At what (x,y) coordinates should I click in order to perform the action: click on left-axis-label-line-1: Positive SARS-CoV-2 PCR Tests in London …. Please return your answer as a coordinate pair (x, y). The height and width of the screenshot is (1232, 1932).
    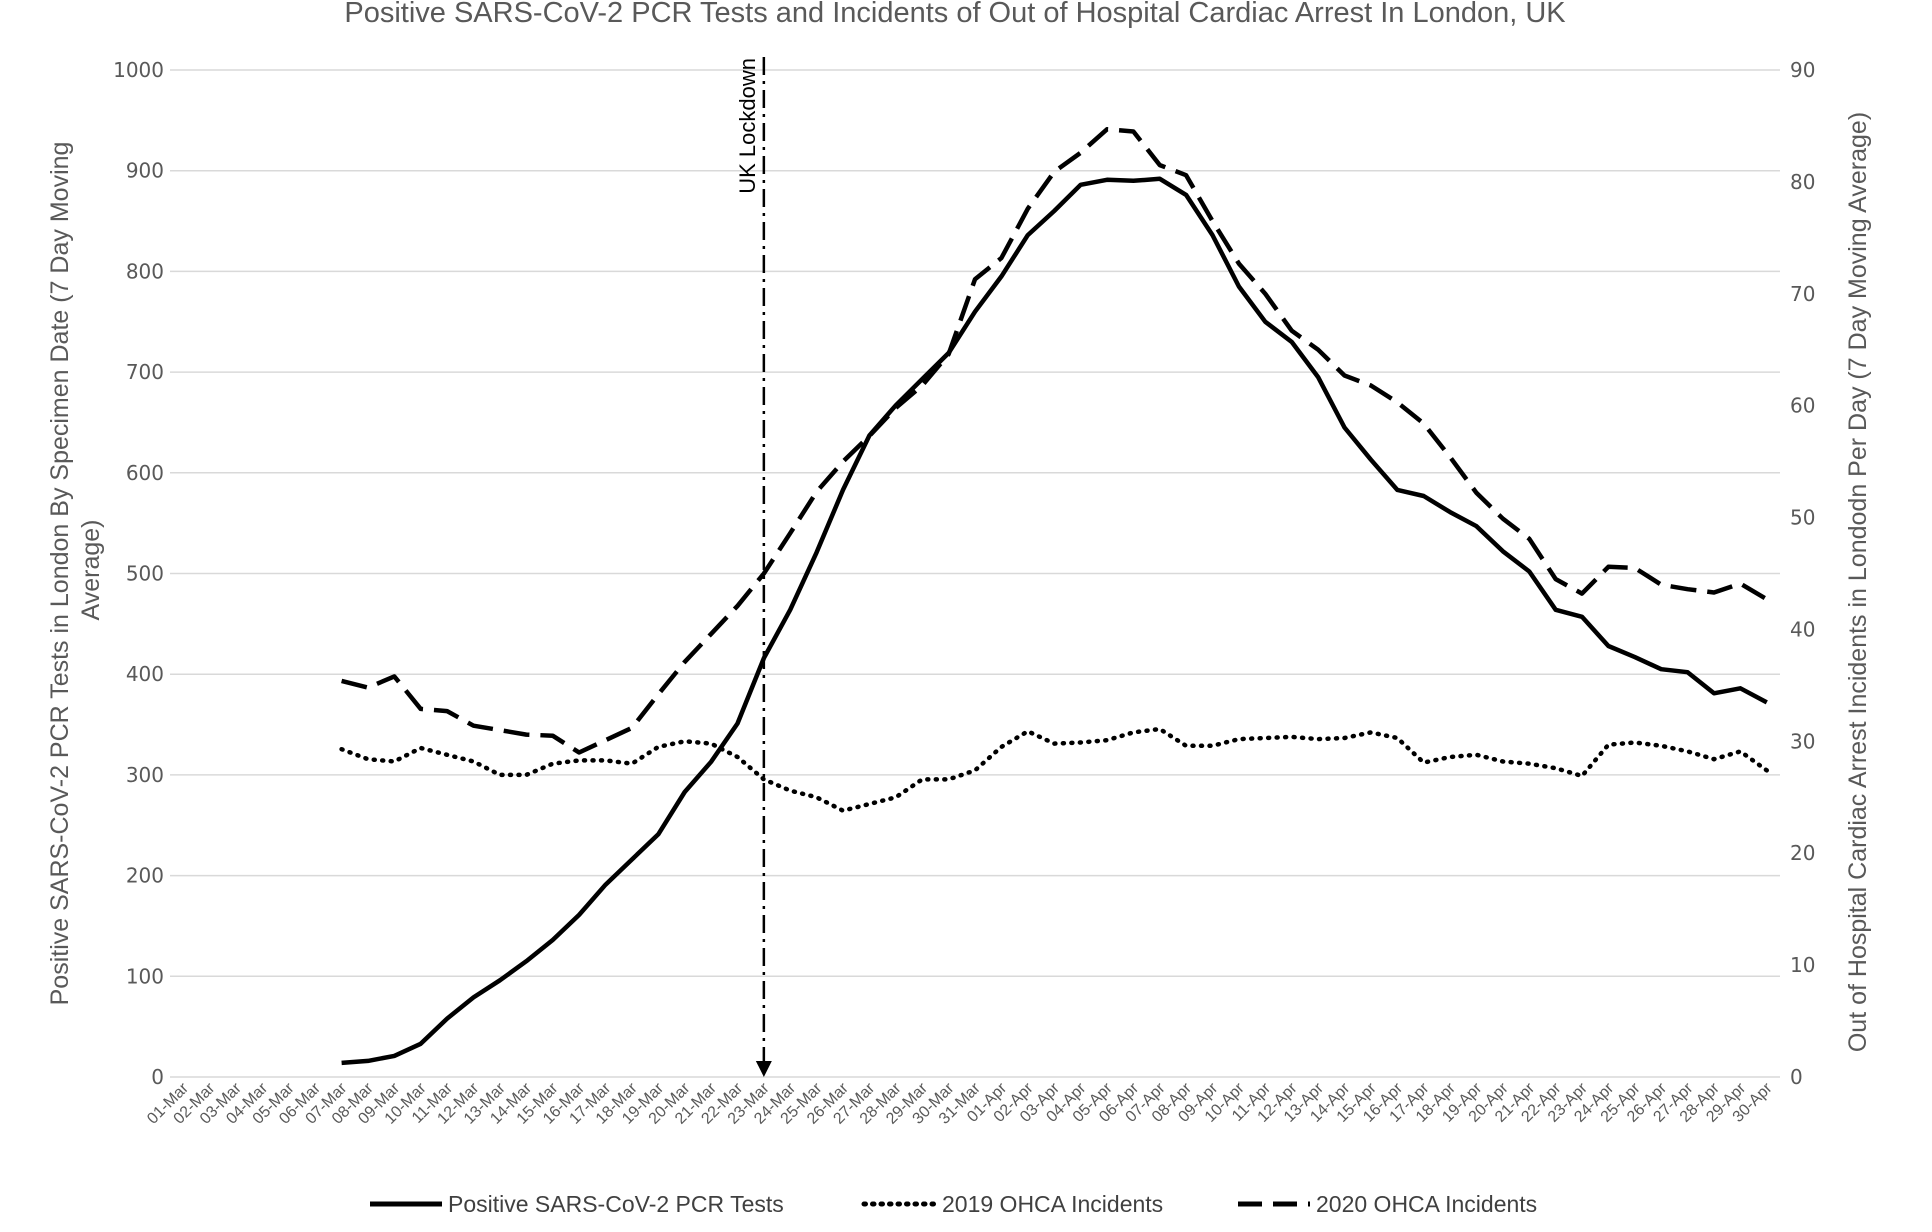
    Looking at the image, I should click on (60, 574).